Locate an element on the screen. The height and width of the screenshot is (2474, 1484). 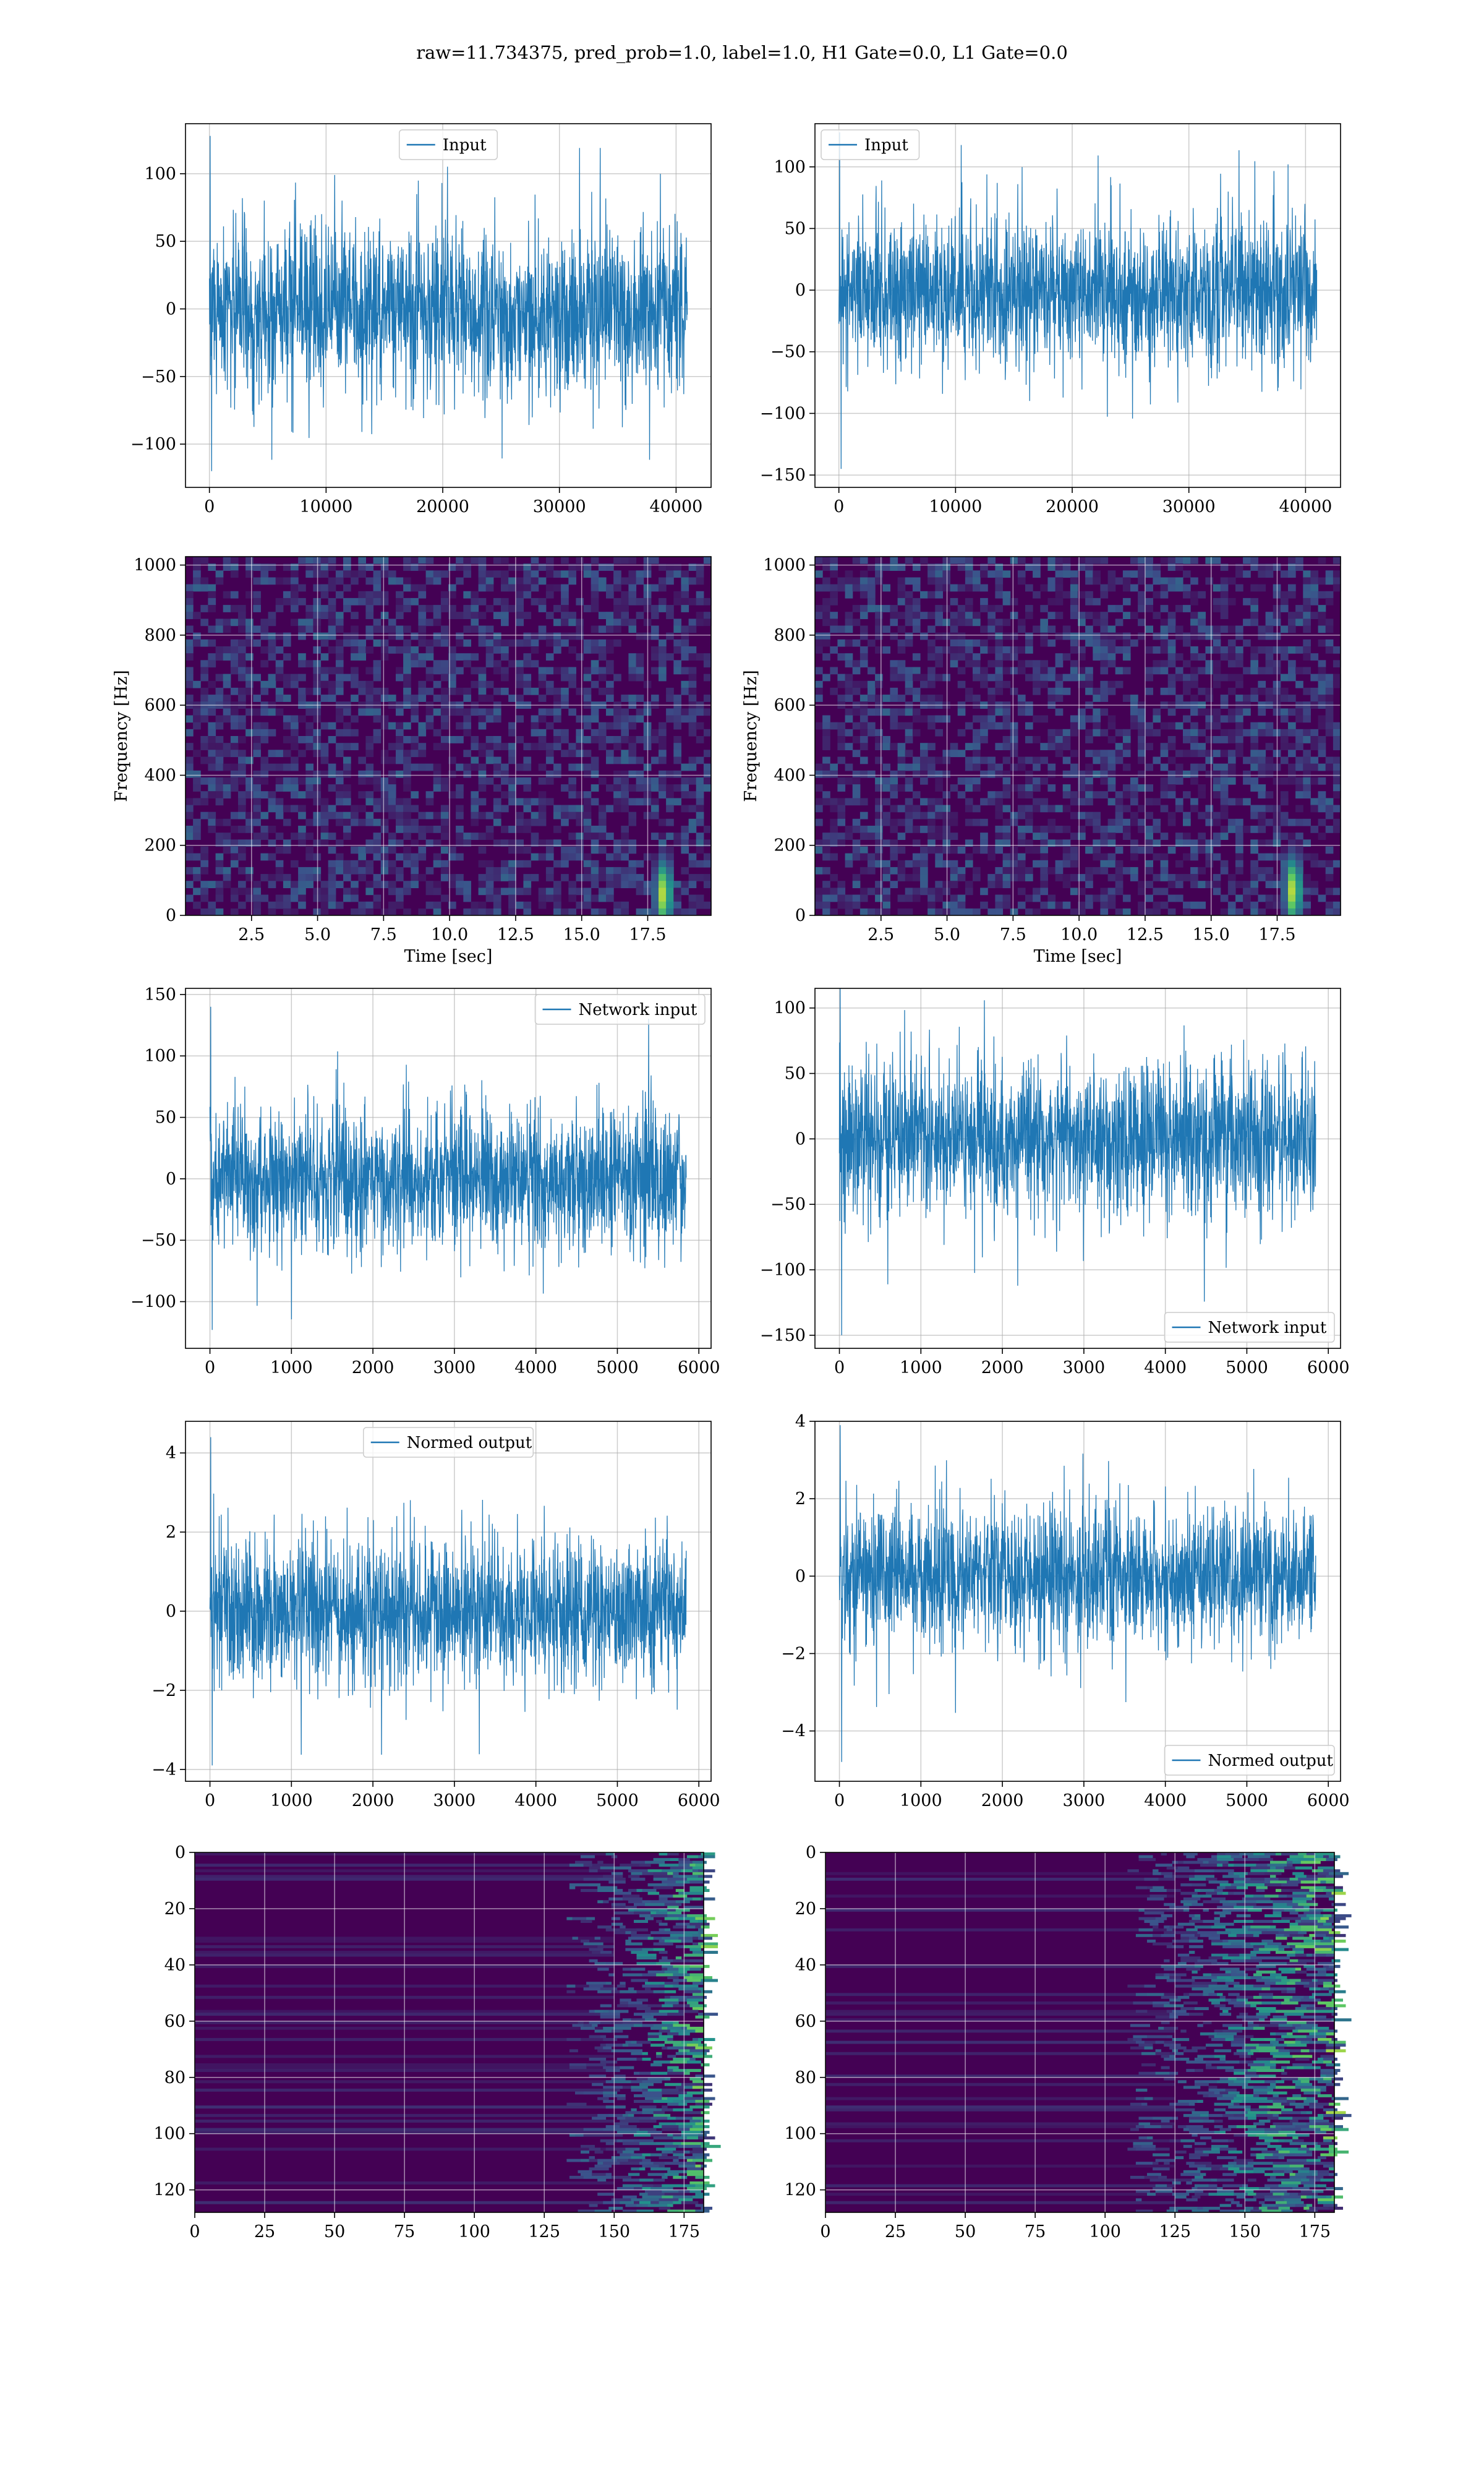
y-tick-label: 100 is located at coordinates (160, 175).